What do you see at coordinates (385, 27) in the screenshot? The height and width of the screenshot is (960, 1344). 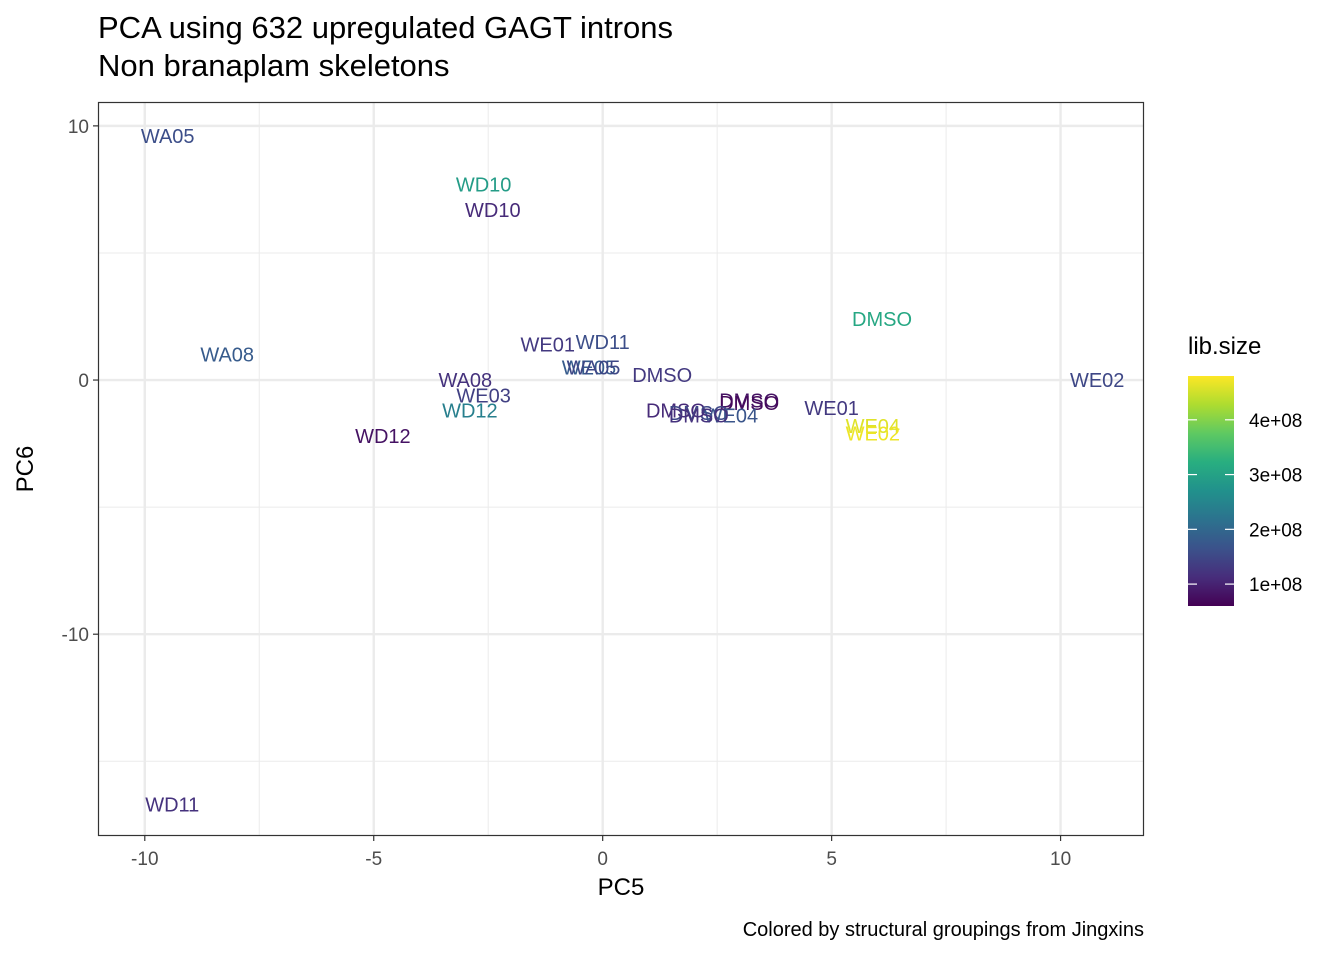 I see `chart-title: PCA using 632 upregulated GAGT introns` at bounding box center [385, 27].